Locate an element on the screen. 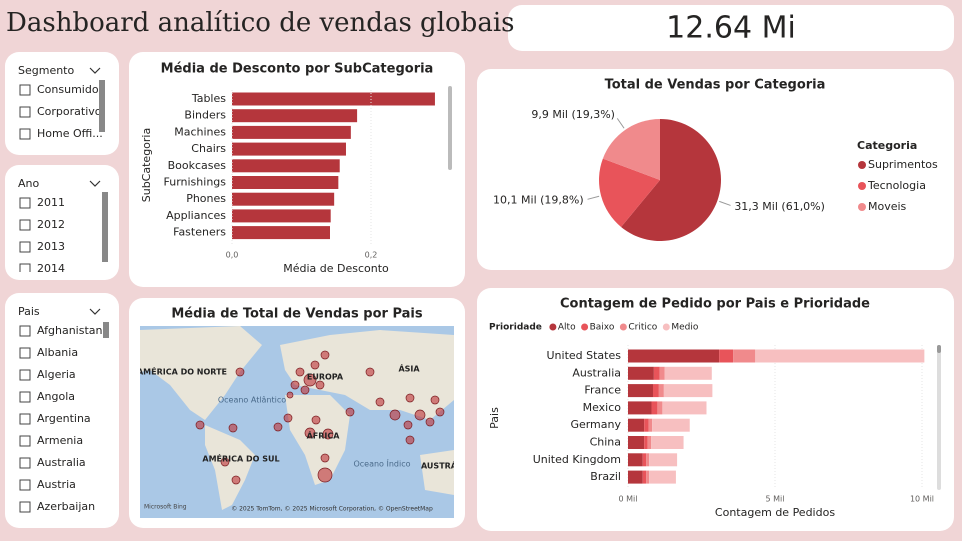 Image resolution: width=962 pixels, height=541 pixels. chart-title: Total de Vendas por Categoria is located at coordinates (715, 85).